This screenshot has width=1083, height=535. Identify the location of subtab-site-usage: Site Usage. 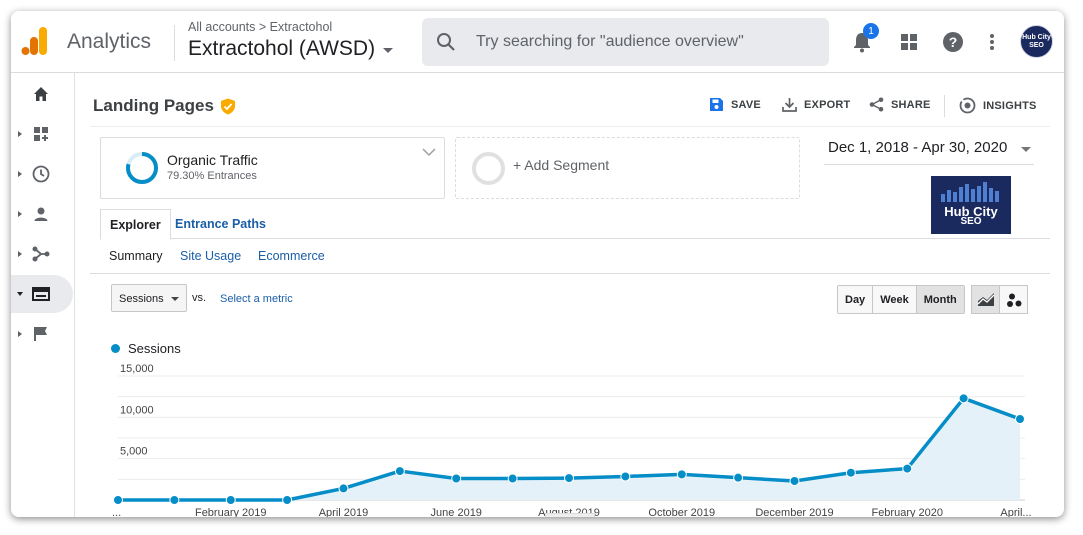
(211, 256).